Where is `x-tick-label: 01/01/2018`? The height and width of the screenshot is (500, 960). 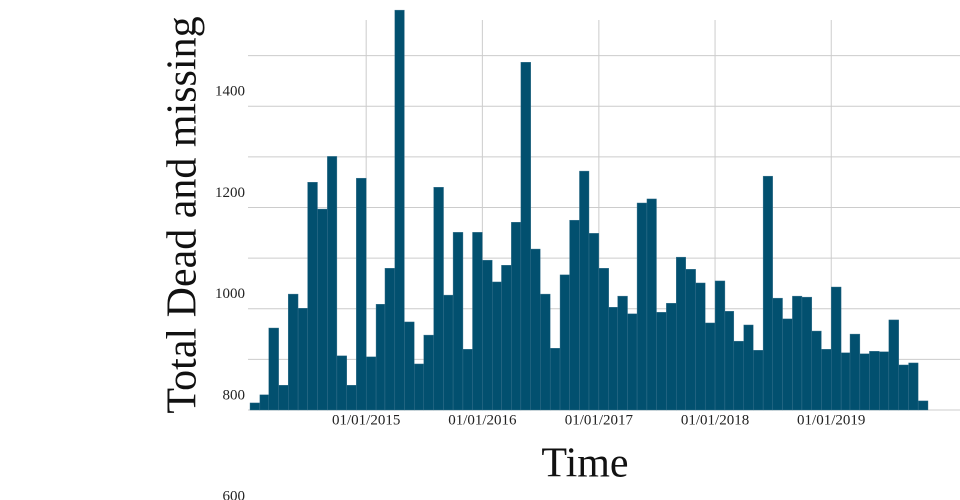 x-tick-label: 01/01/2018 is located at coordinates (715, 420).